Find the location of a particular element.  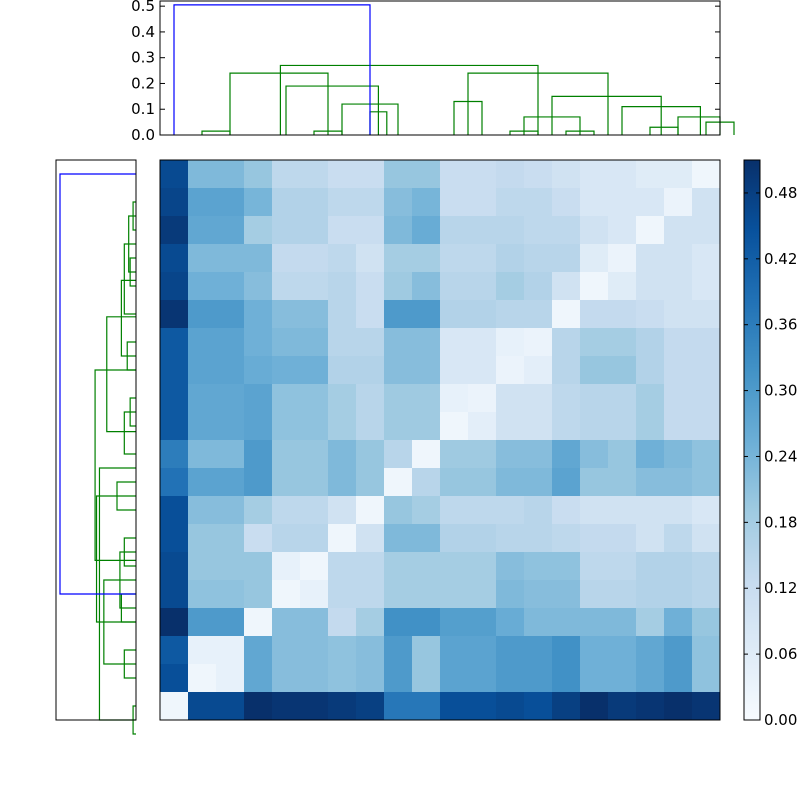

colorbar-tick-label: 0.06 is located at coordinates (780, 654).